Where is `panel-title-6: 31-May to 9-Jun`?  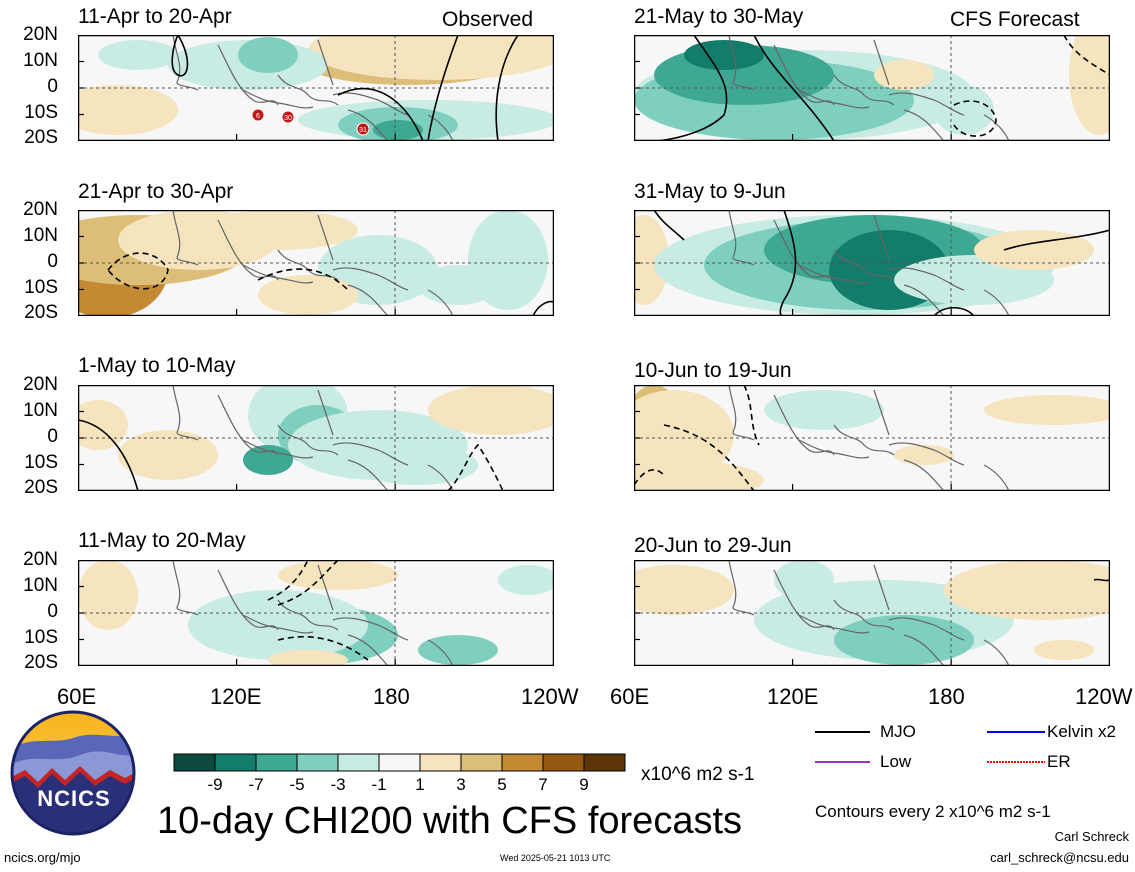
panel-title-6: 31-May to 9-Jun is located at coordinates (710, 191).